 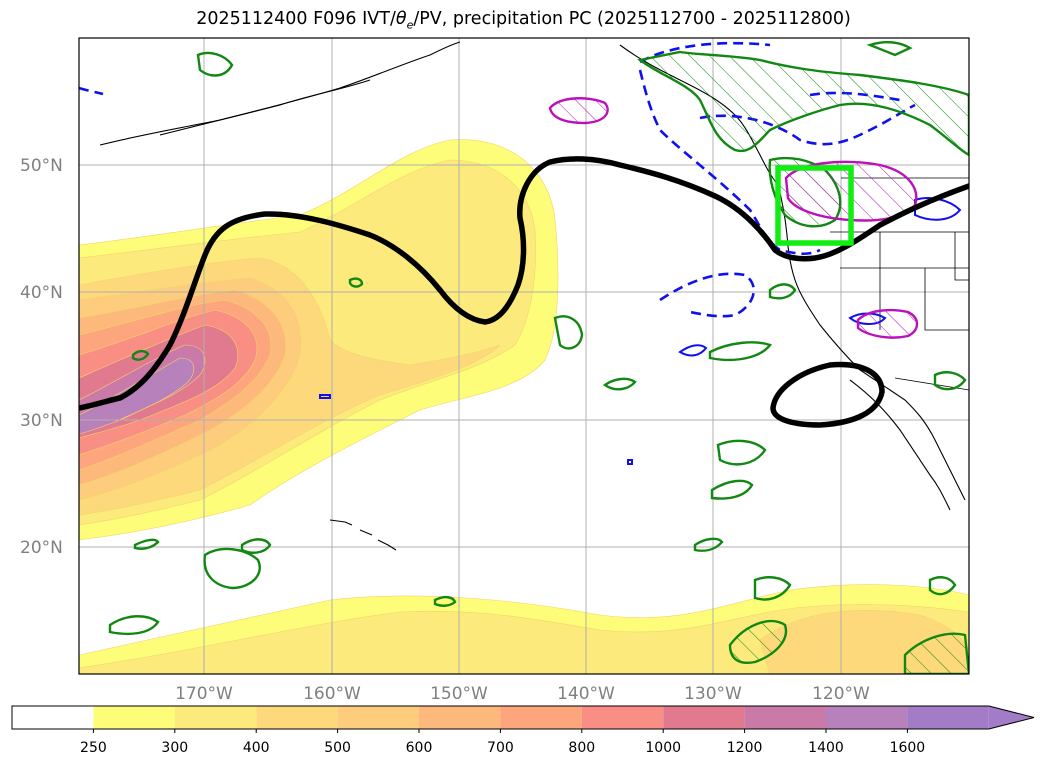 I want to click on pv-closed-low, so click(x=827, y=394).